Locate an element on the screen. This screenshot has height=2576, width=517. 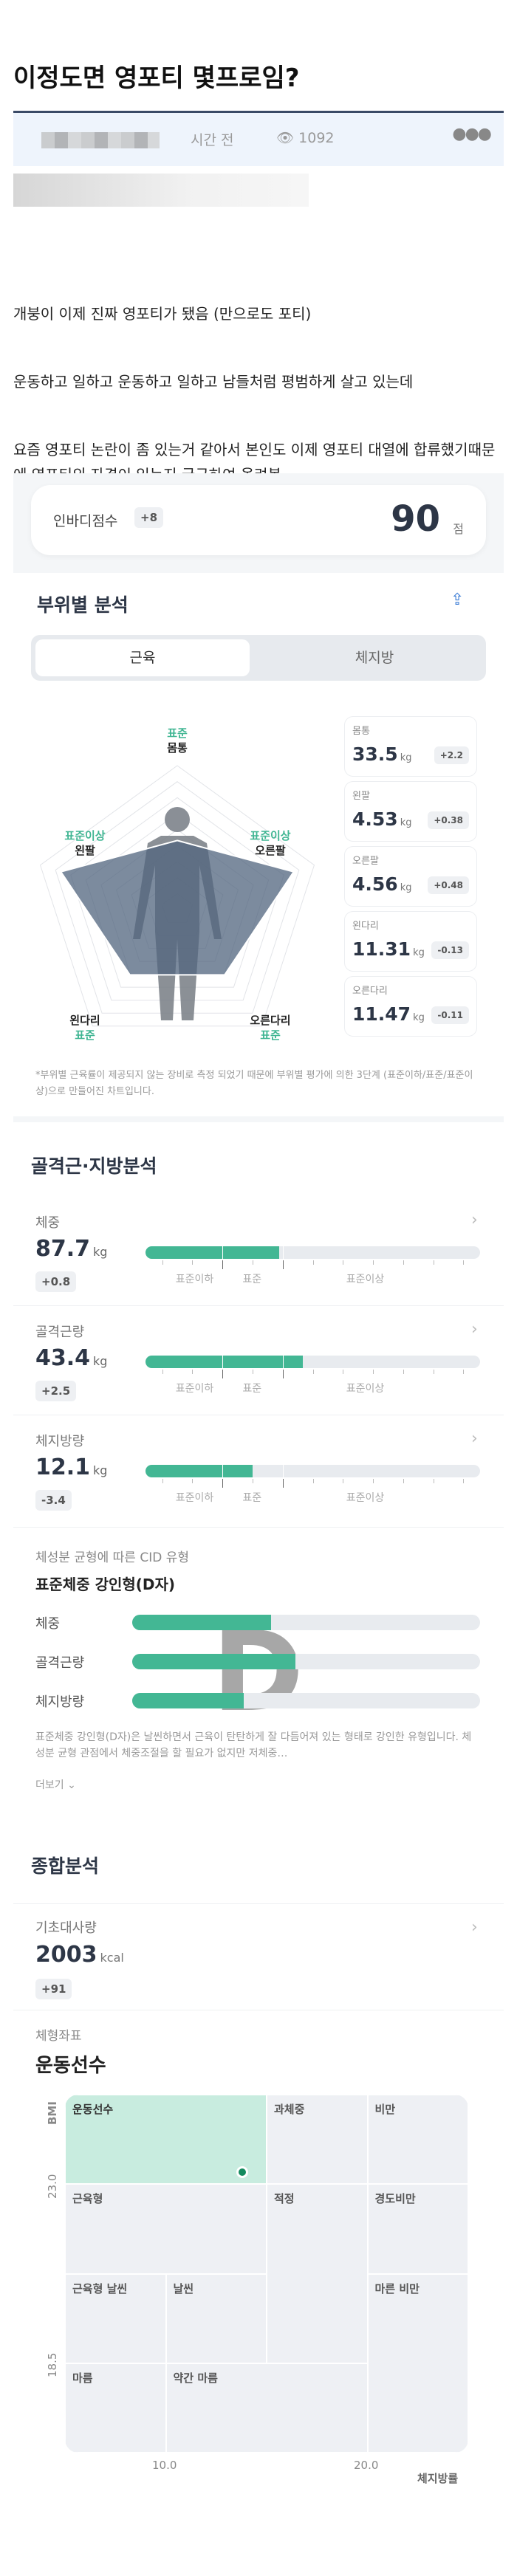
radar-label-left-leg: 왼다리 표준 is located at coordinates (84, 1028).